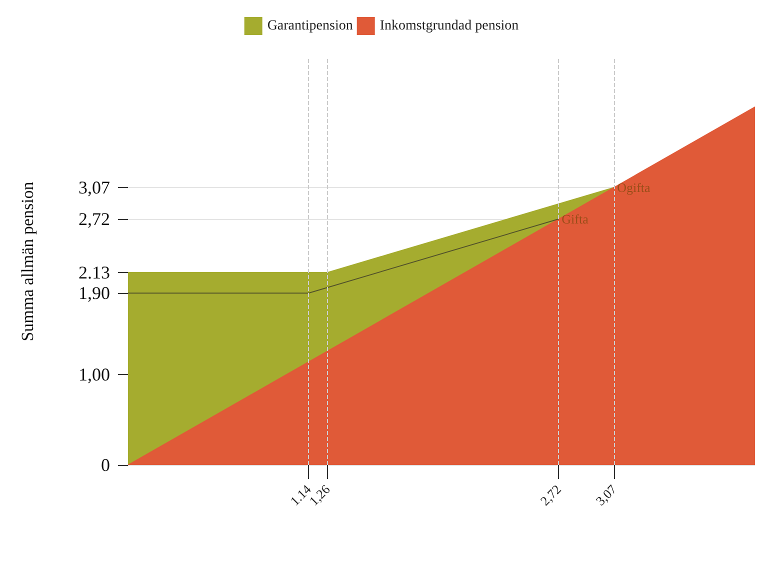 This screenshot has width=763, height=565. I want to click on y-tick-label: 0, so click(105, 465).